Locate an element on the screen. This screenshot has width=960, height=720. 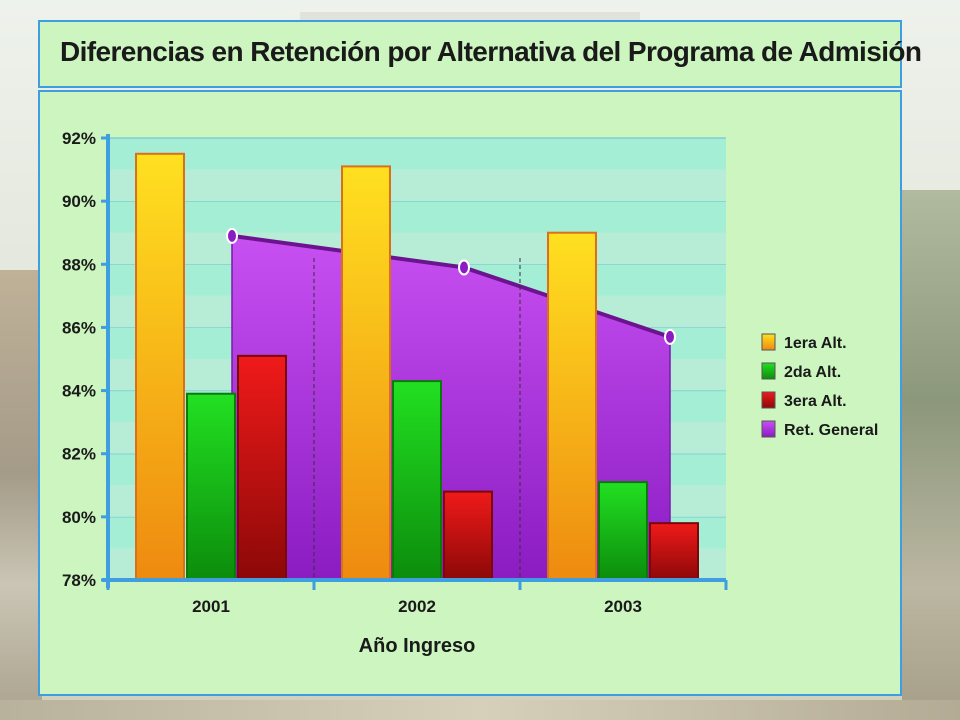
legend-swatch-ret-general is located at coordinates (768, 429).